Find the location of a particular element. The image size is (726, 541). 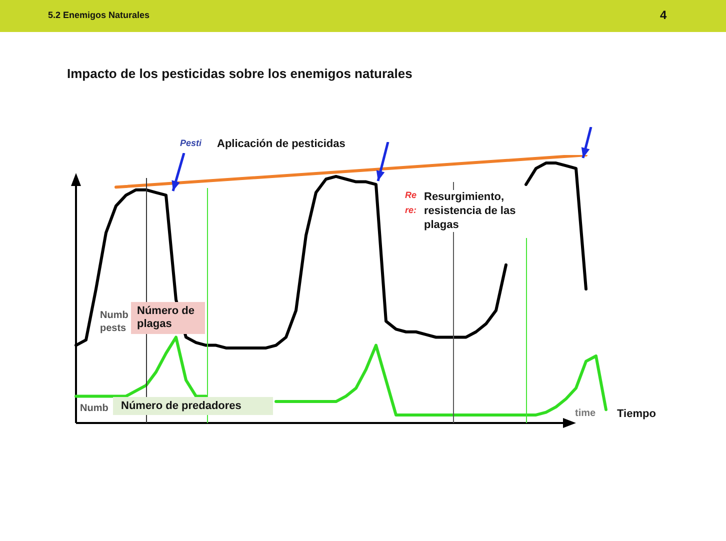

series-label: Número de plagas is located at coordinates (166, 318).